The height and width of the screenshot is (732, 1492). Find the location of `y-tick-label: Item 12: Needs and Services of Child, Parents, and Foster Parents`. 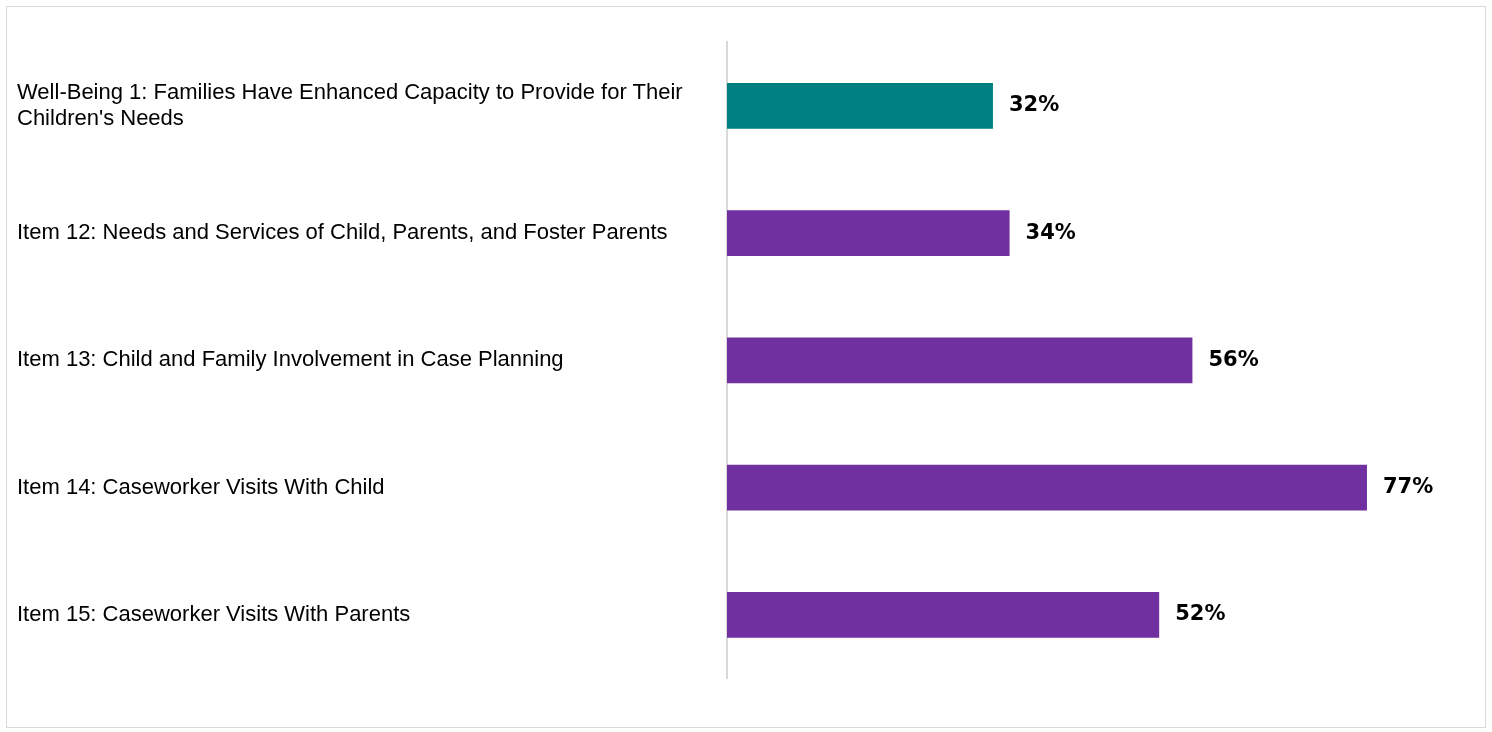

y-tick-label: Item 12: Needs and Services of Child, Parents, and Foster Parents is located at coordinates (342, 232).